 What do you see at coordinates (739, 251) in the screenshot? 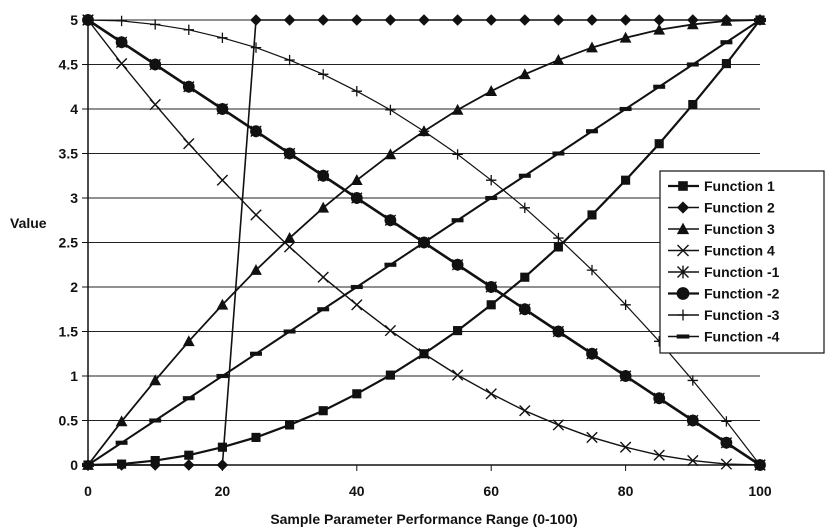
I see `legend-label-function-4: Function 4` at bounding box center [739, 251].